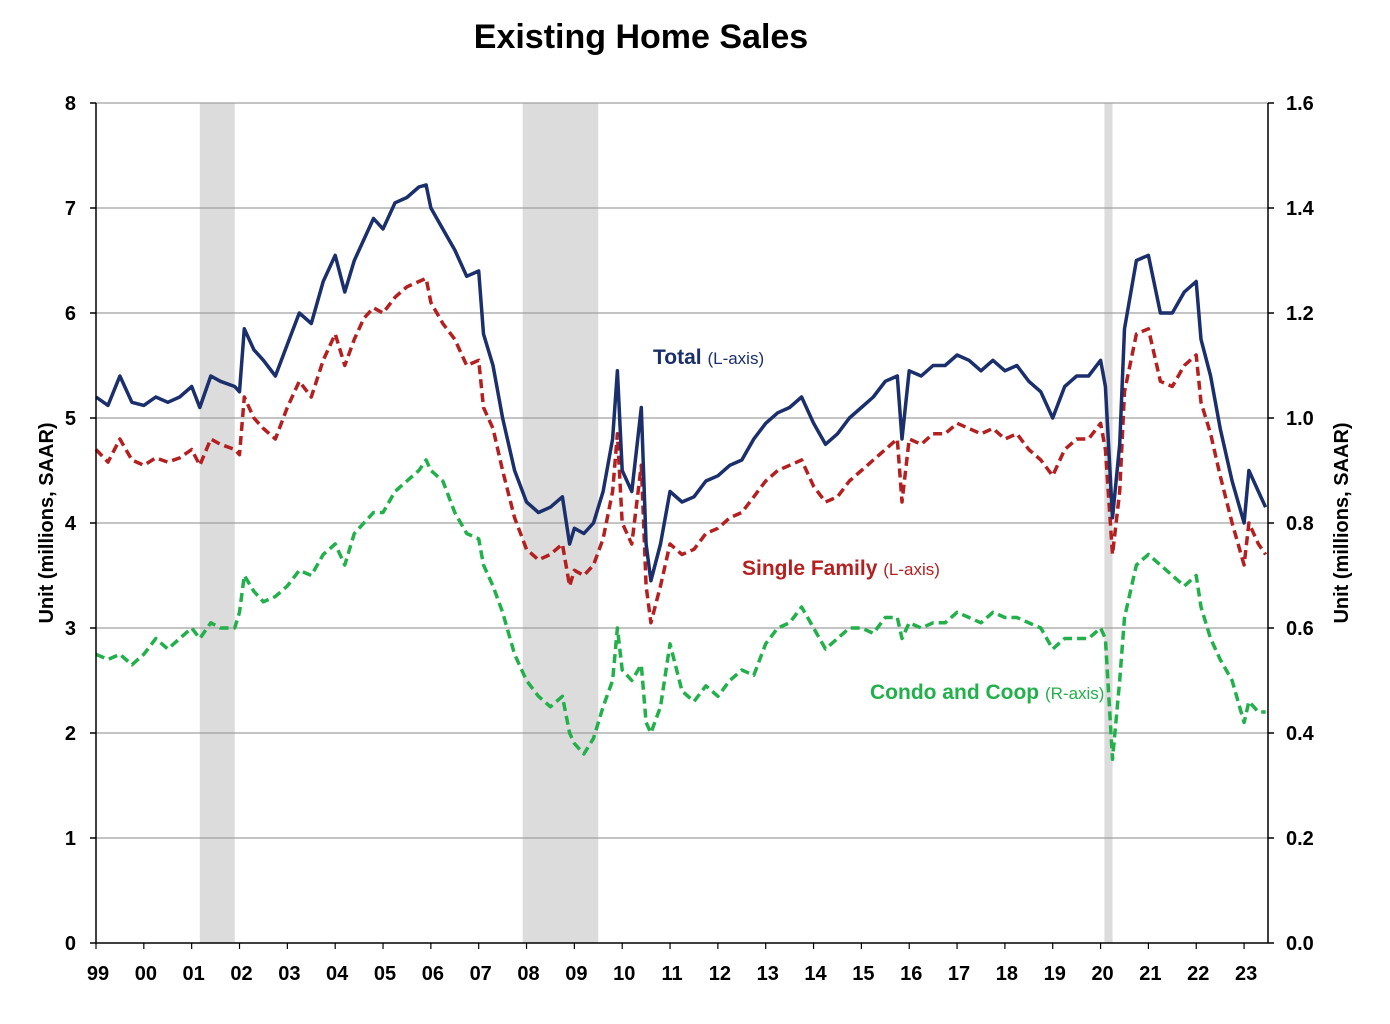 The image size is (1390, 1024). What do you see at coordinates (576, 974) in the screenshot?
I see `x-tick-label: 09` at bounding box center [576, 974].